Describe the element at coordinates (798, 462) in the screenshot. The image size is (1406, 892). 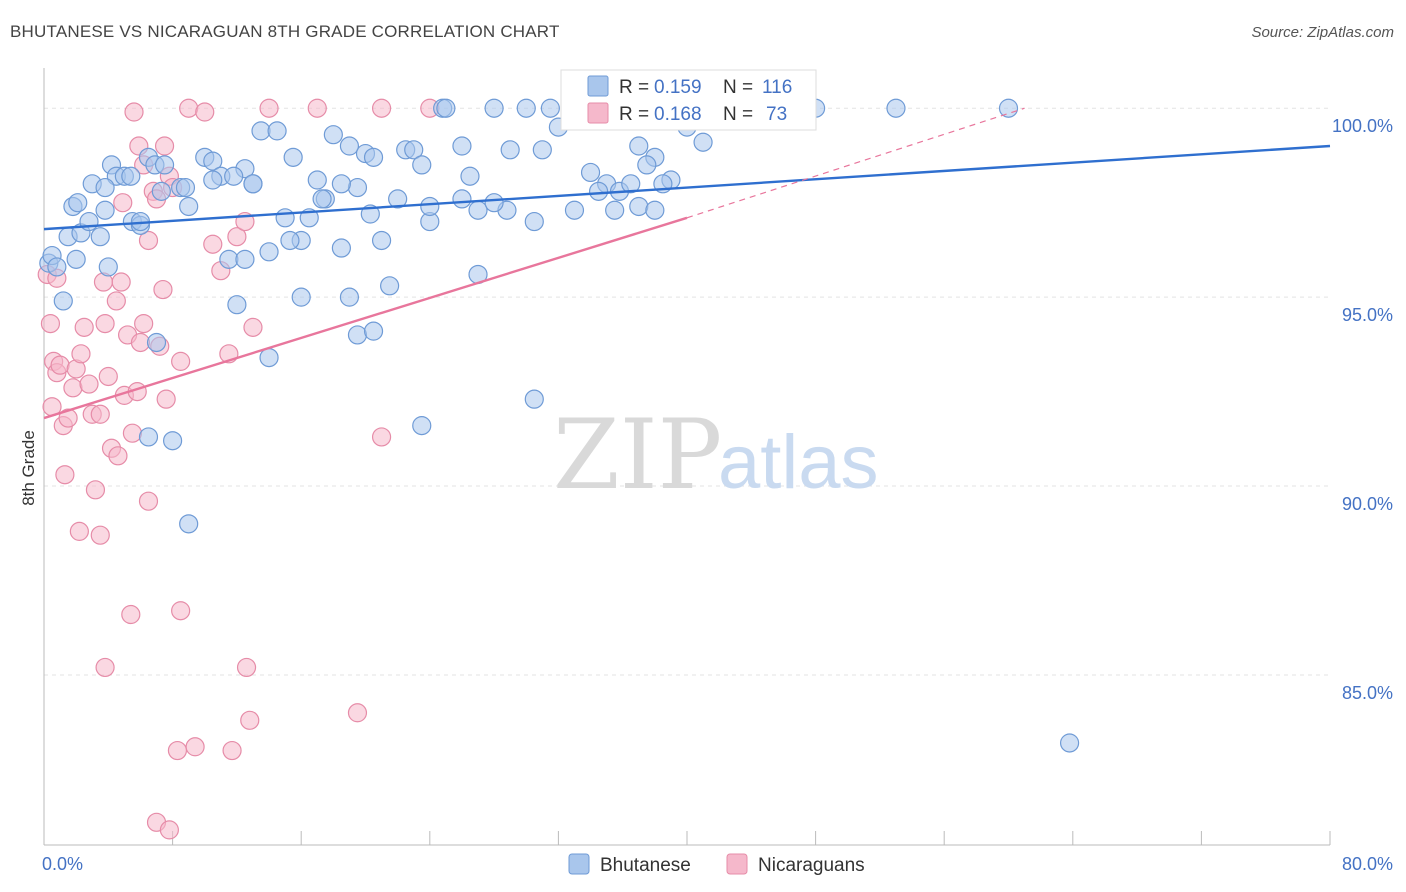
I see `watermark-atlas: atlas` at that location.